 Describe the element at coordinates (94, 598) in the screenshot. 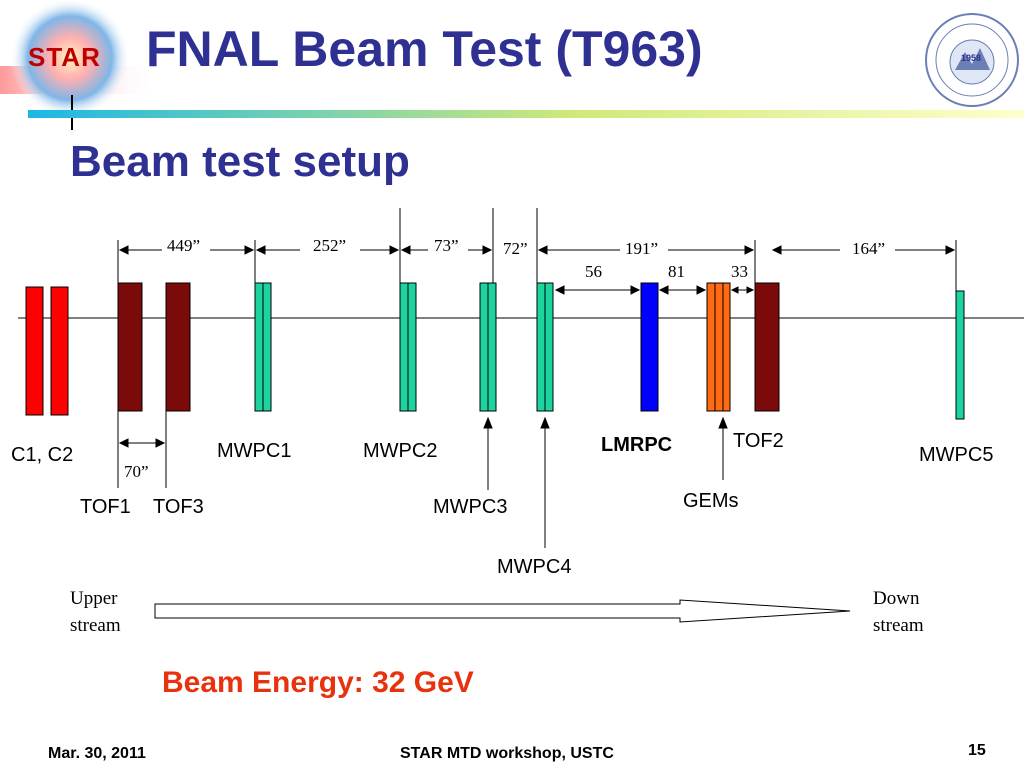

I see `upstream-label-line1: Upper` at that location.